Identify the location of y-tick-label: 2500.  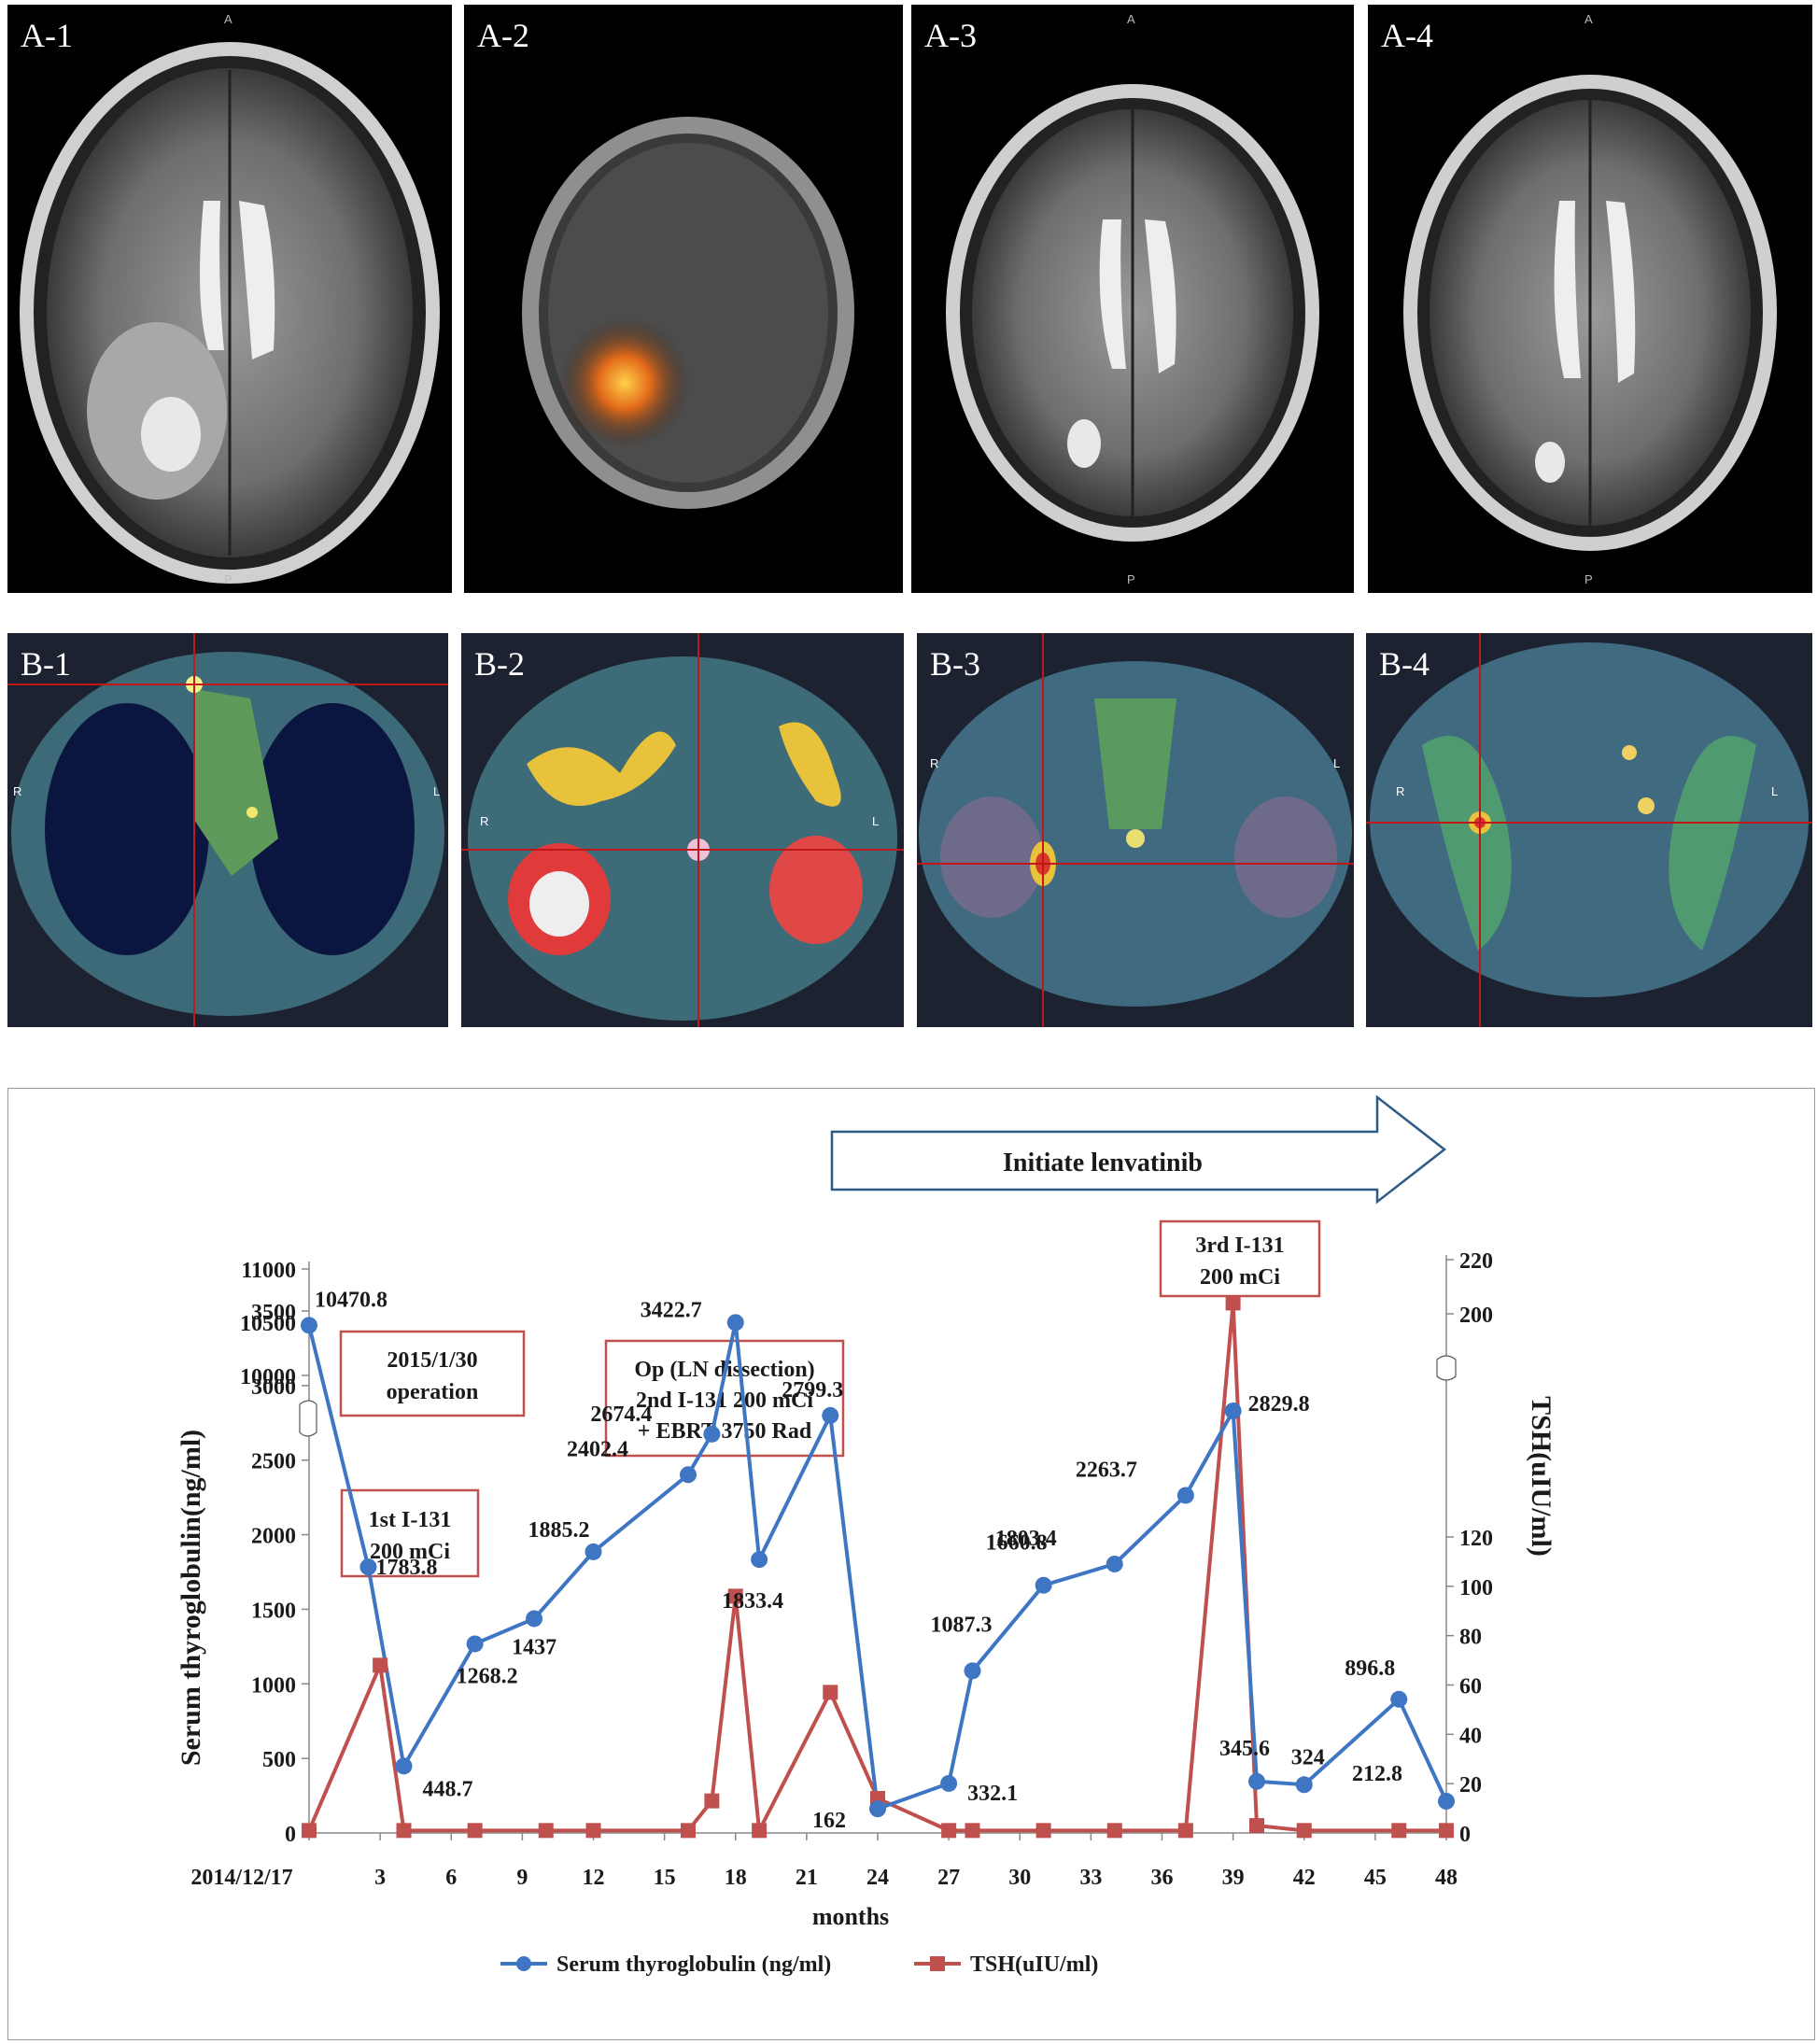
(273, 1462).